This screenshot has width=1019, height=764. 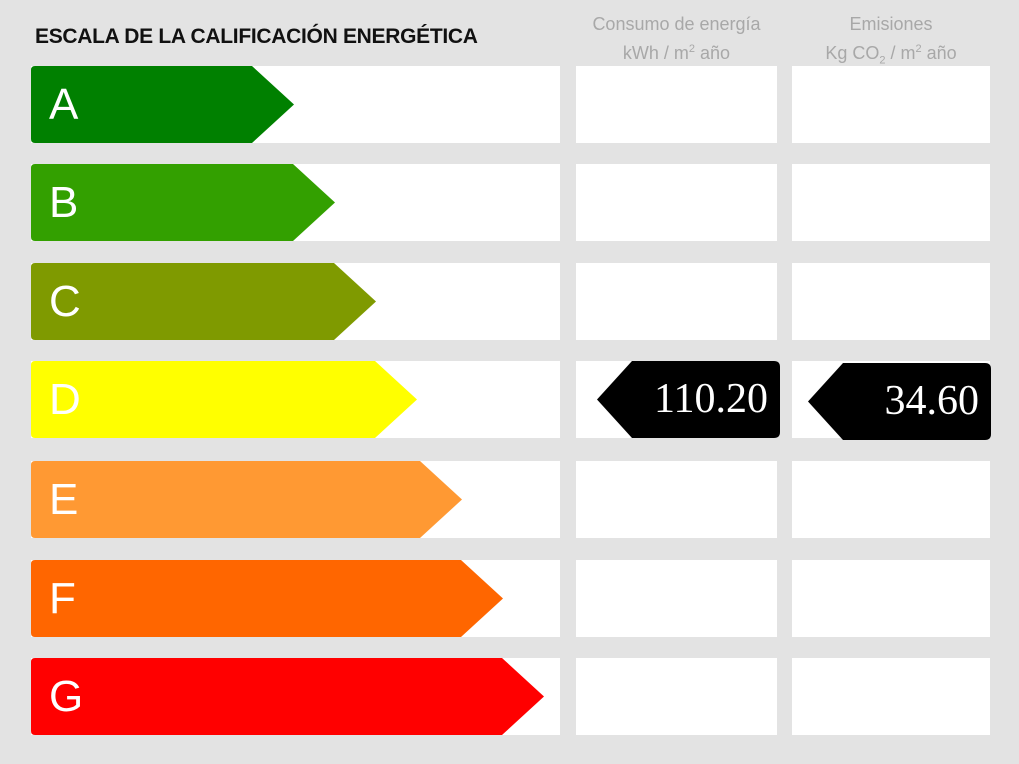 What do you see at coordinates (891, 499) in the screenshot?
I see `emissions-cell-E` at bounding box center [891, 499].